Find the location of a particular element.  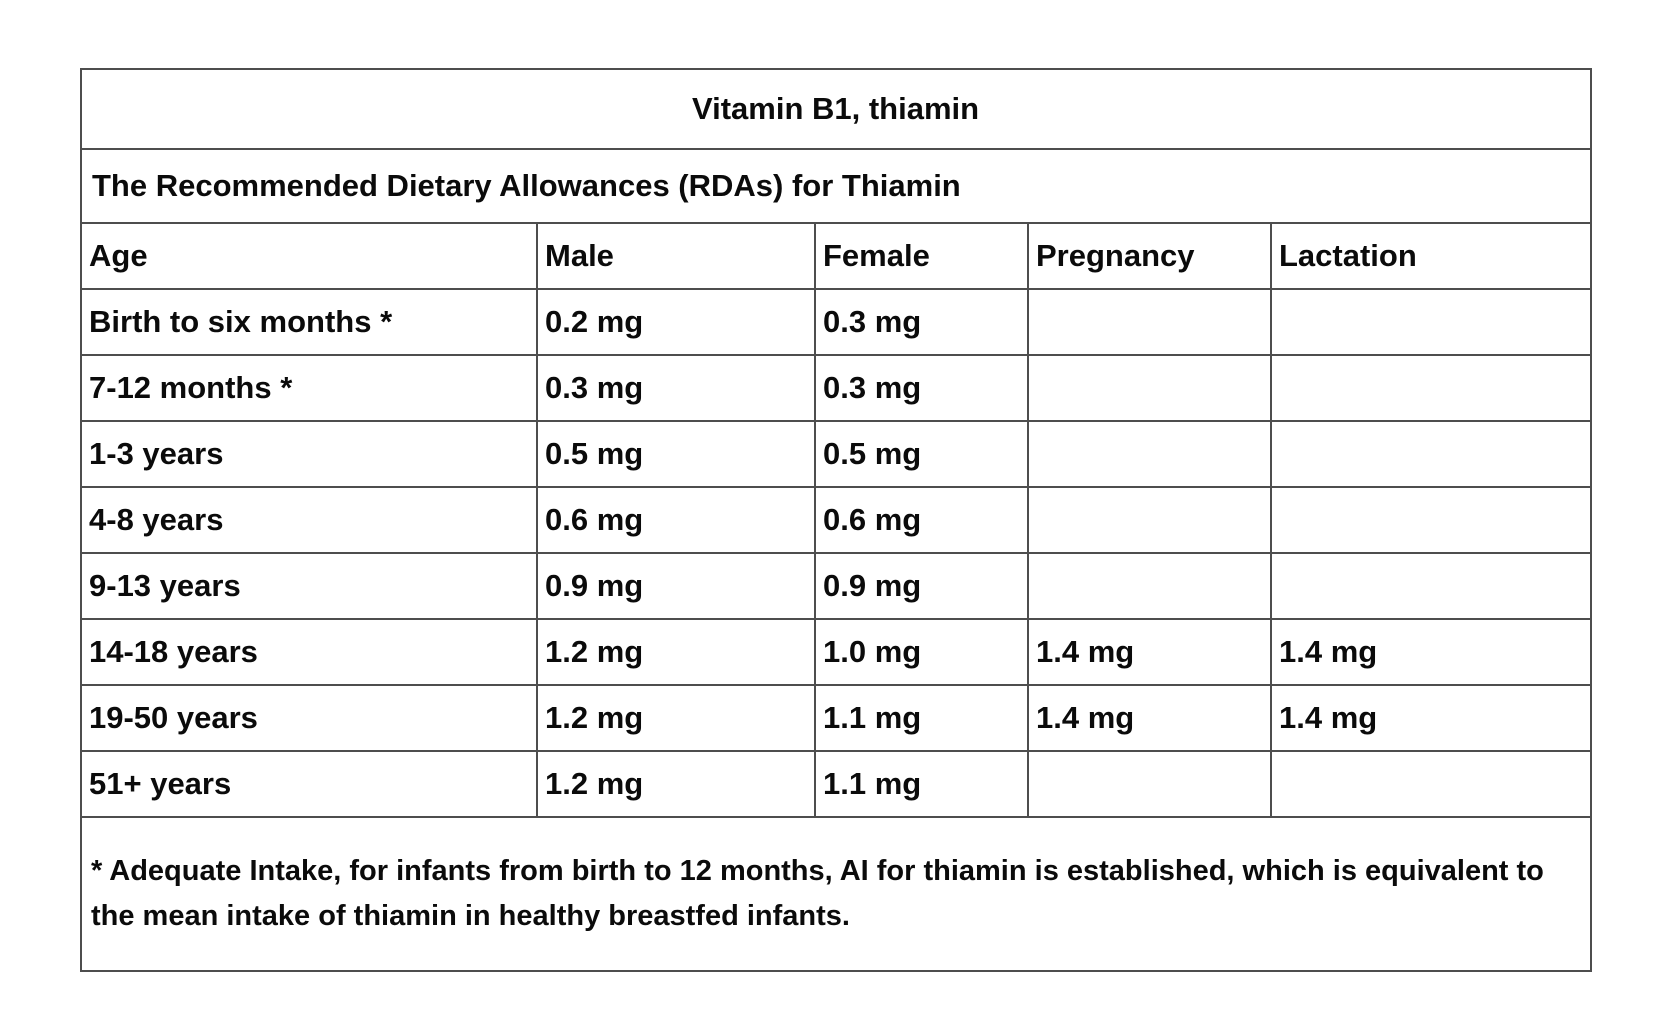

cell-age: 9-13 years is located at coordinates (309, 586).